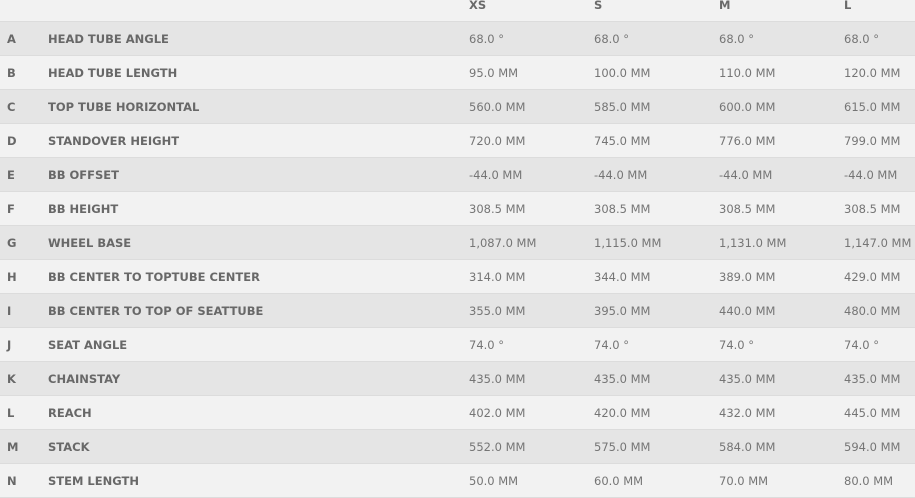  What do you see at coordinates (781, 174) in the screenshot?
I see `value-m: -44.0 MM` at bounding box center [781, 174].